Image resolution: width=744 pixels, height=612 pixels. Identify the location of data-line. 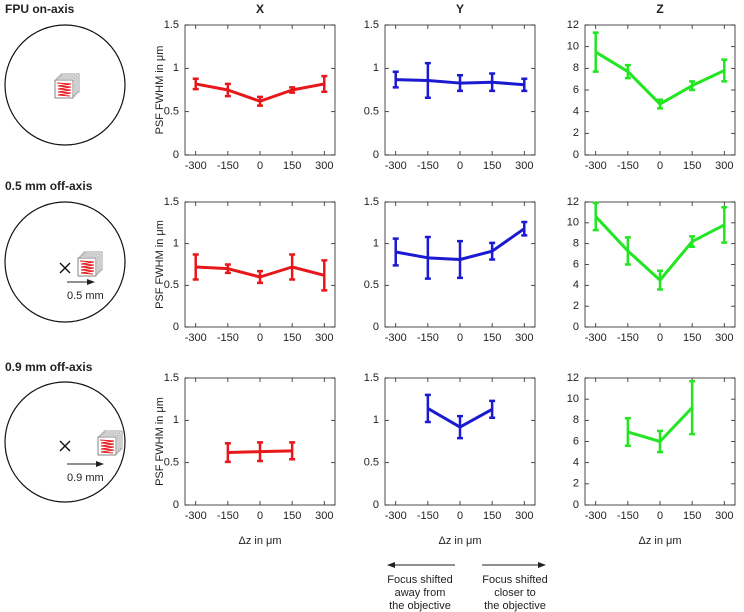
(659, 78).